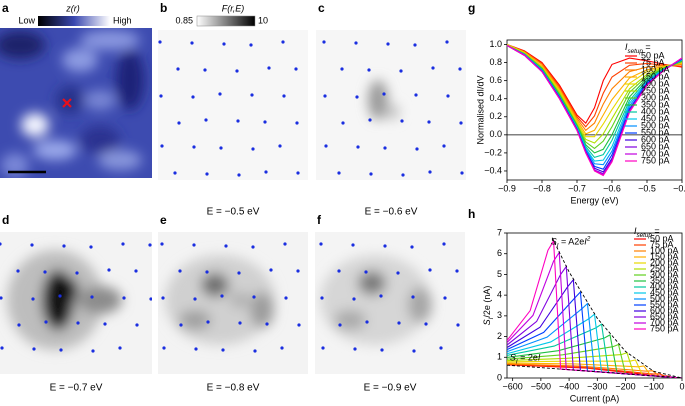 The image size is (685, 406). What do you see at coordinates (594, 200) in the screenshot?
I see `x-axis-label: Energy (eV)` at bounding box center [594, 200].